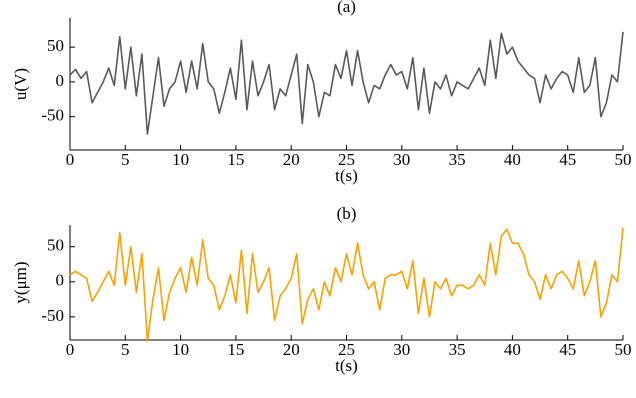 This screenshot has width=636, height=398. I want to click on y-axis-label: u(V), so click(20, 84).